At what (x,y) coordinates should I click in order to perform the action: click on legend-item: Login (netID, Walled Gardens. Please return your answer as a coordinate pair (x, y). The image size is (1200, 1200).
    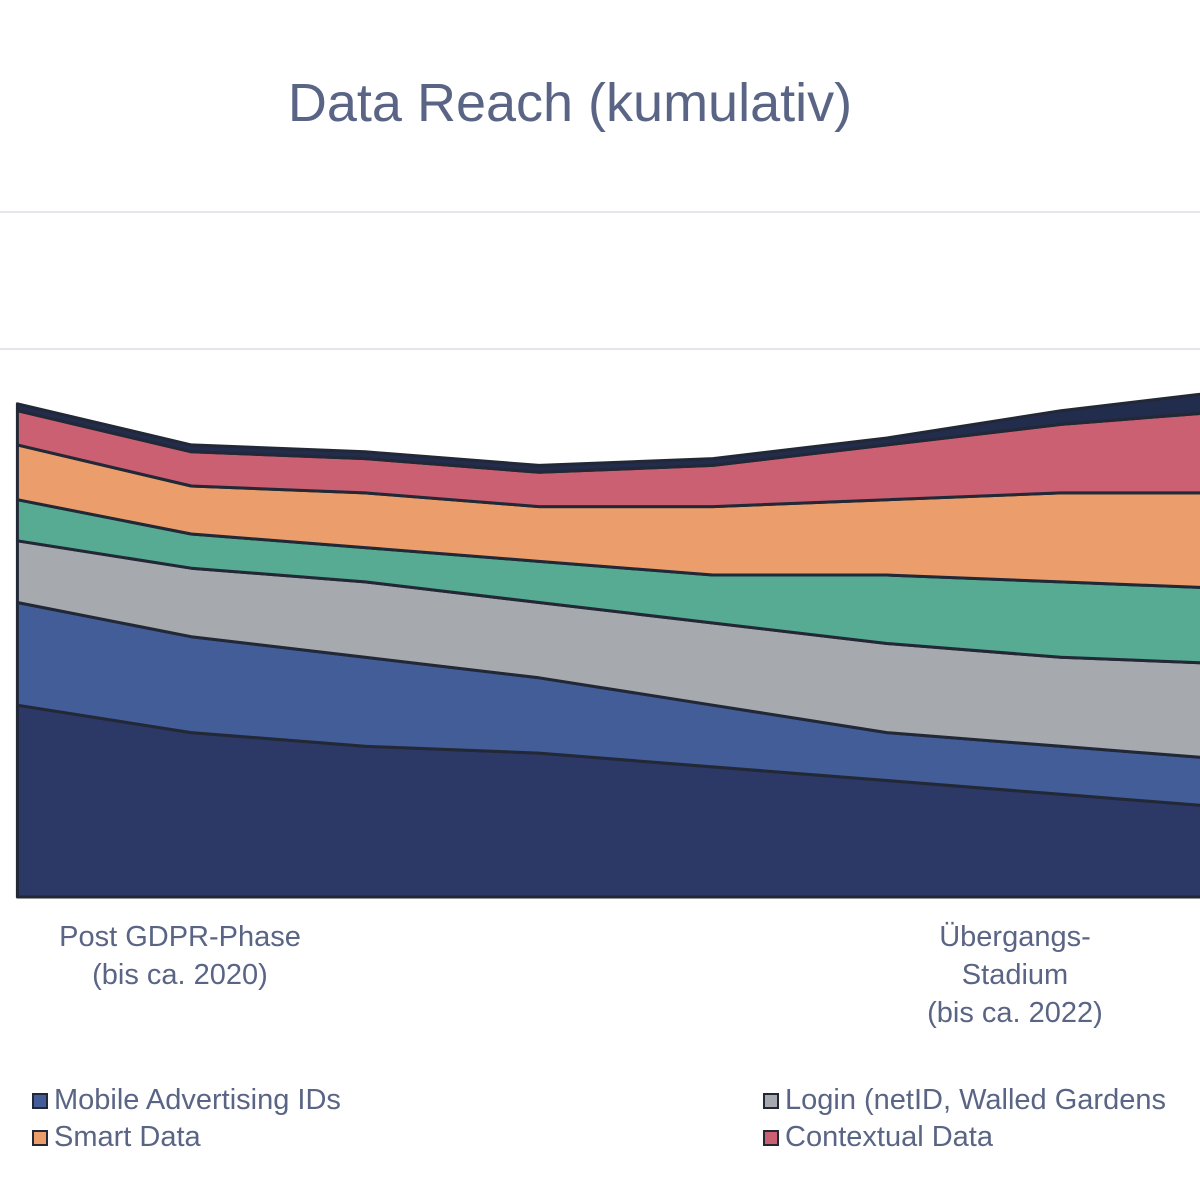
    Looking at the image, I should click on (964, 1100).